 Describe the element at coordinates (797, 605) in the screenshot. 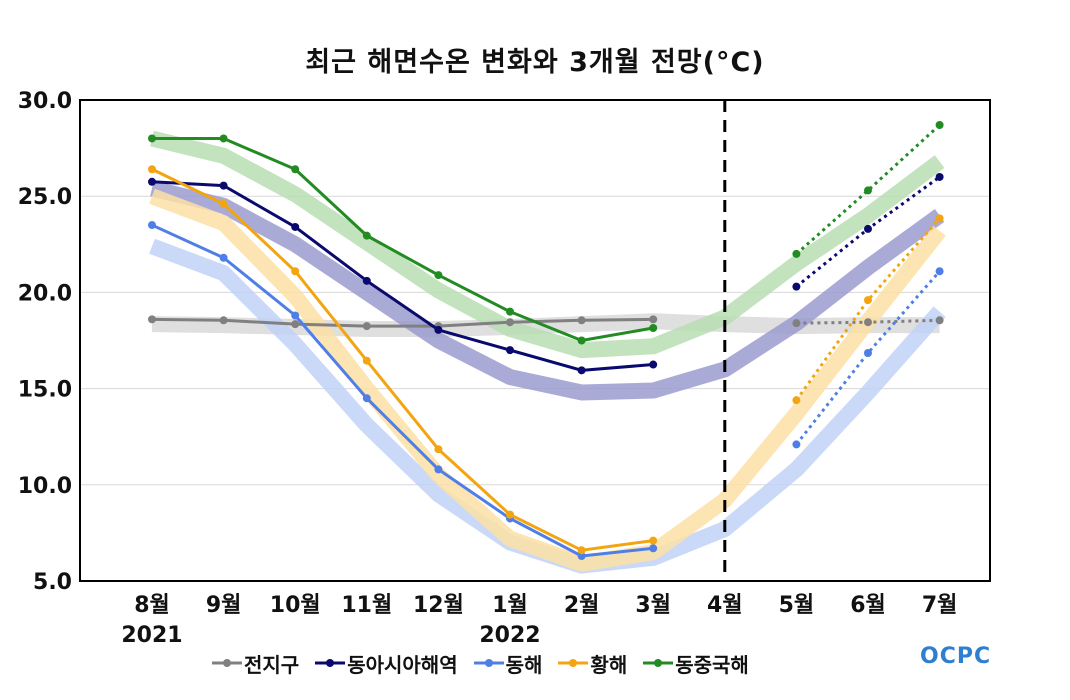

I see `x-tick-label: 5월` at that location.